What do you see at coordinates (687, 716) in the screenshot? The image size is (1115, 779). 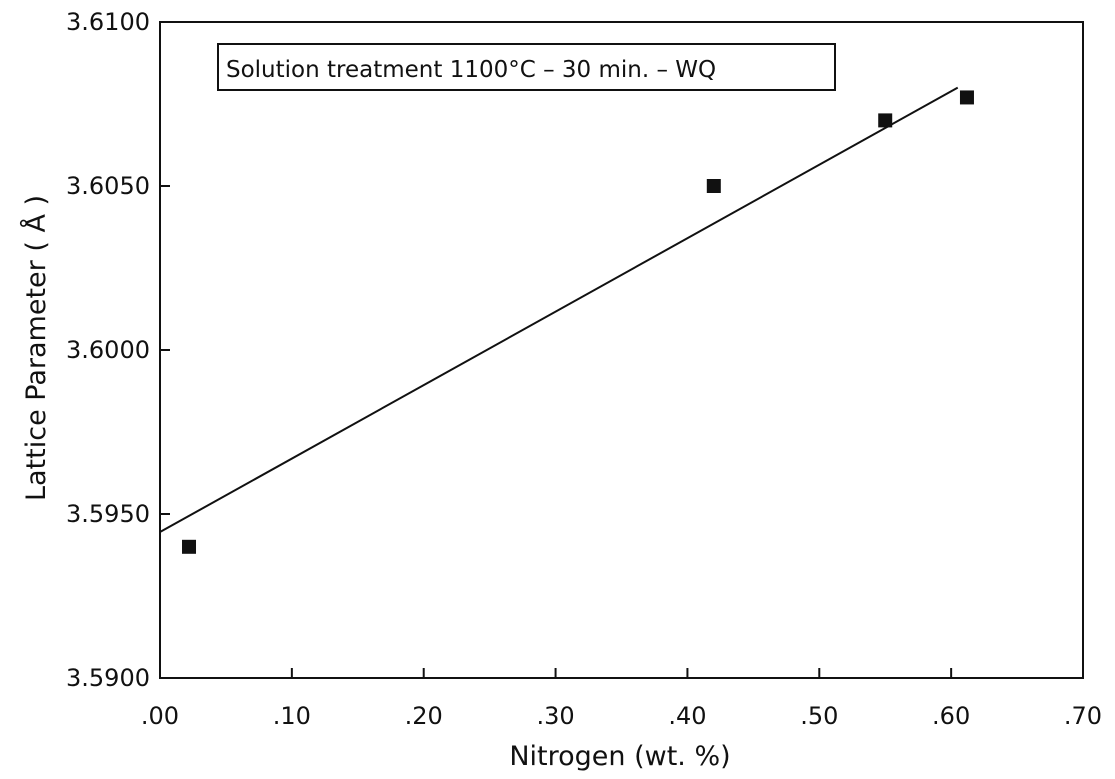 I see `x-tick-label: .40` at bounding box center [687, 716].